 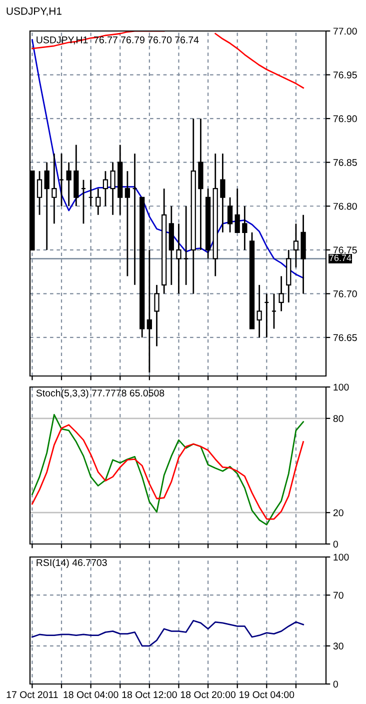 I want to click on y-tick-label: 76.70, so click(x=345, y=294).